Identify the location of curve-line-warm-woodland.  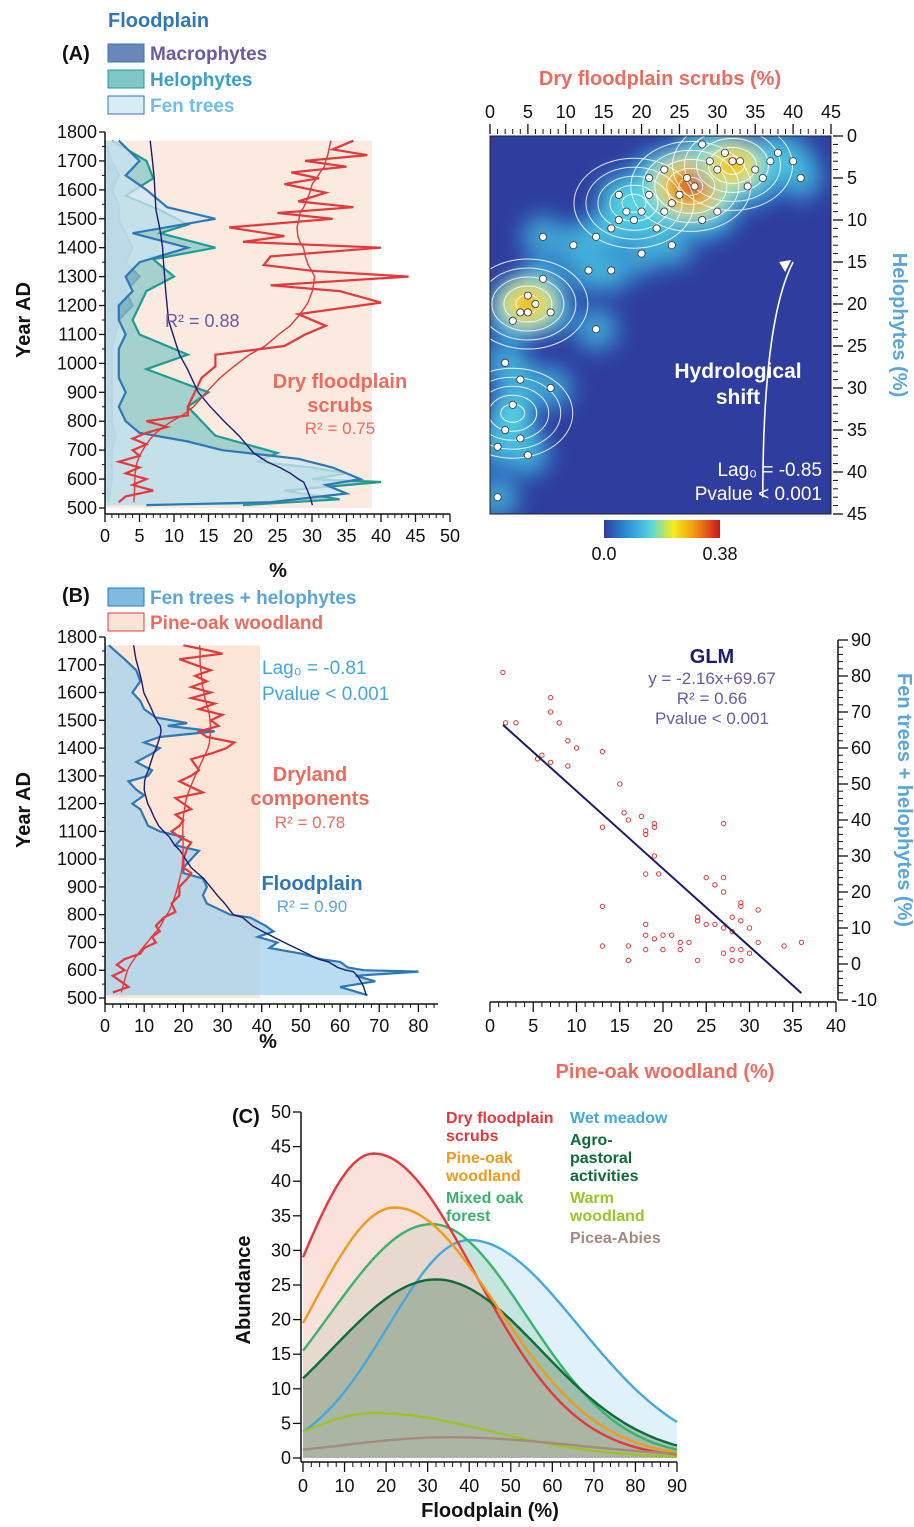
(490, 1434).